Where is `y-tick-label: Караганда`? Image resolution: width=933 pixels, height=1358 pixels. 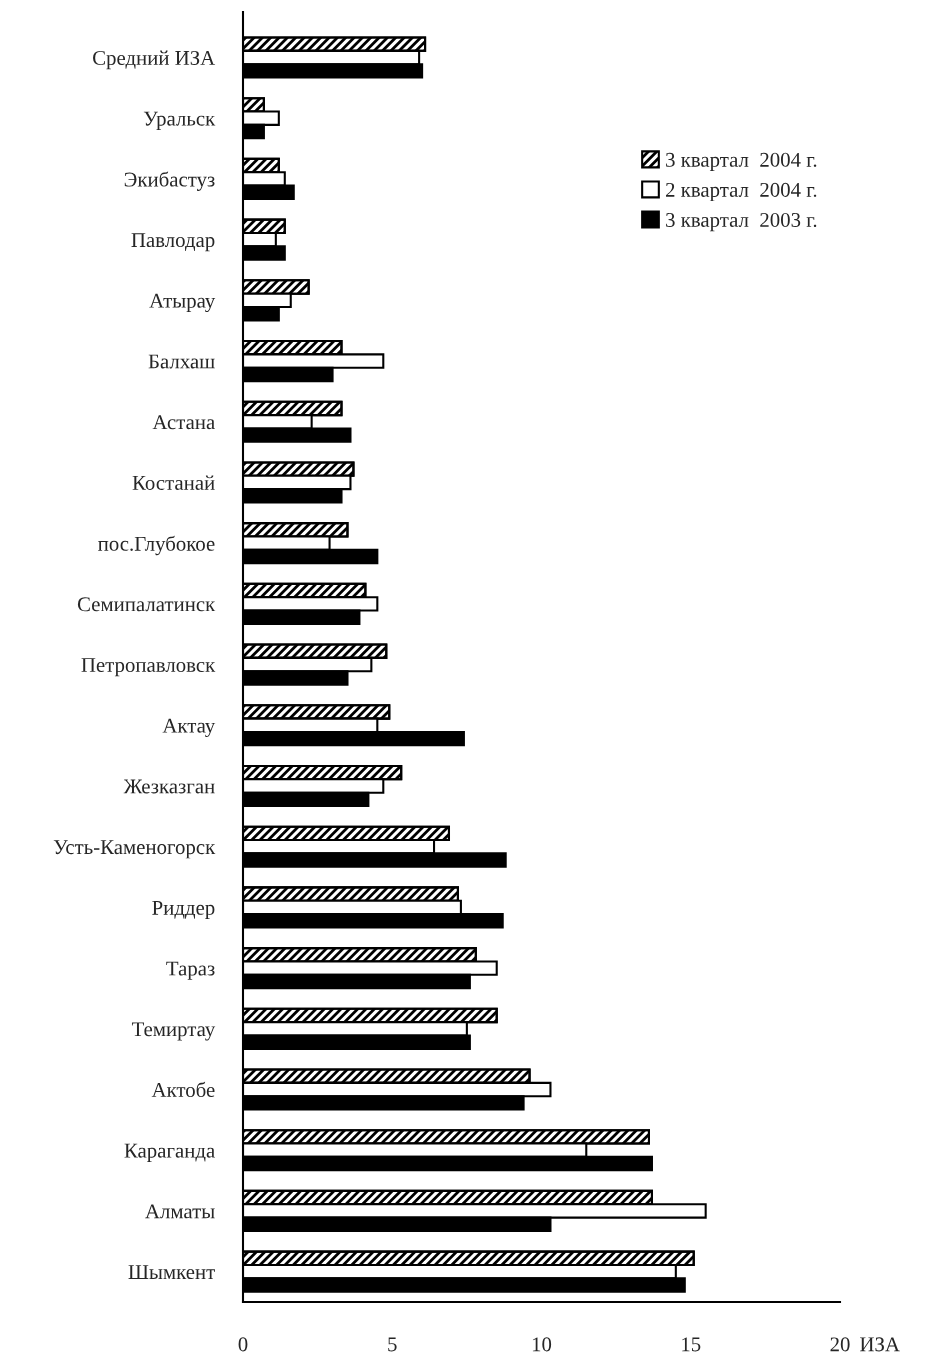 y-tick-label: Караганда is located at coordinates (169, 1152).